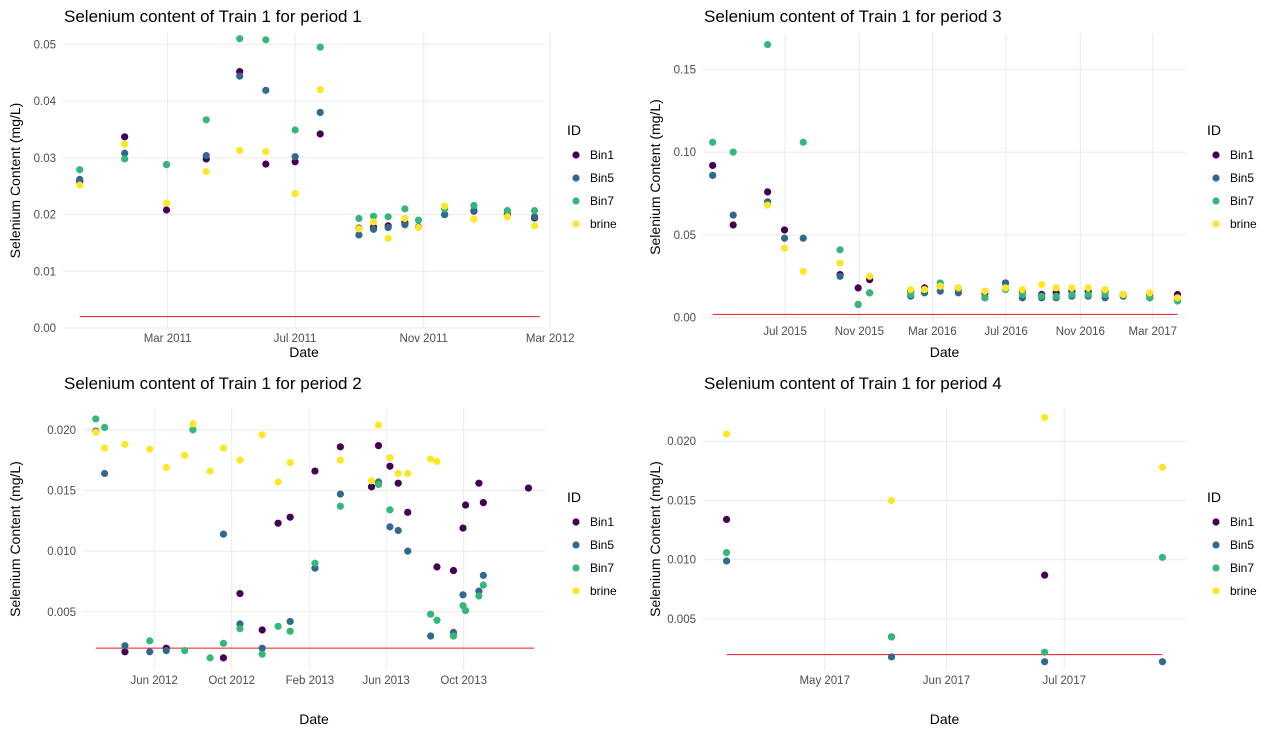 The height and width of the screenshot is (735, 1280). Describe the element at coordinates (1064, 681) in the screenshot. I see `x-tick-label: Jul 2017` at that location.